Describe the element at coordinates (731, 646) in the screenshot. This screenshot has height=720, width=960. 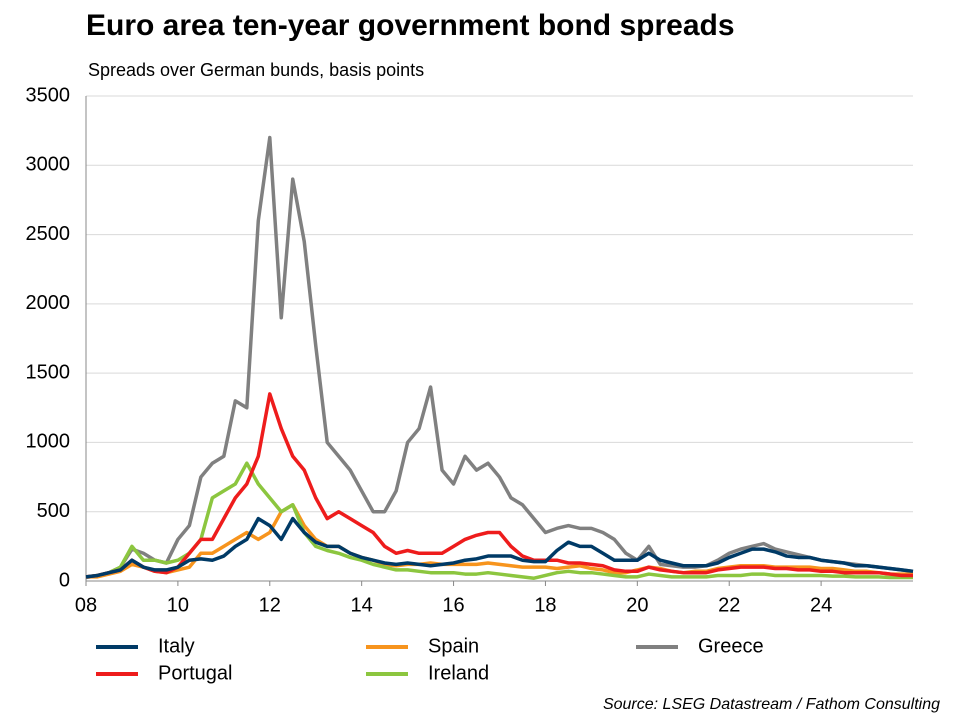
I see `legend-label: Greece` at that location.